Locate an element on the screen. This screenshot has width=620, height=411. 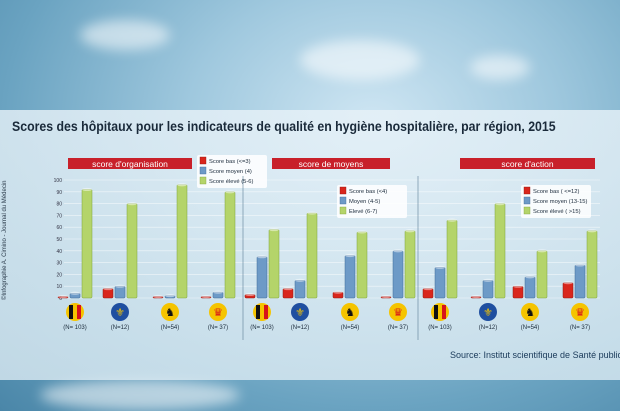
y-tick-label: 40 is located at coordinates (59, 252).